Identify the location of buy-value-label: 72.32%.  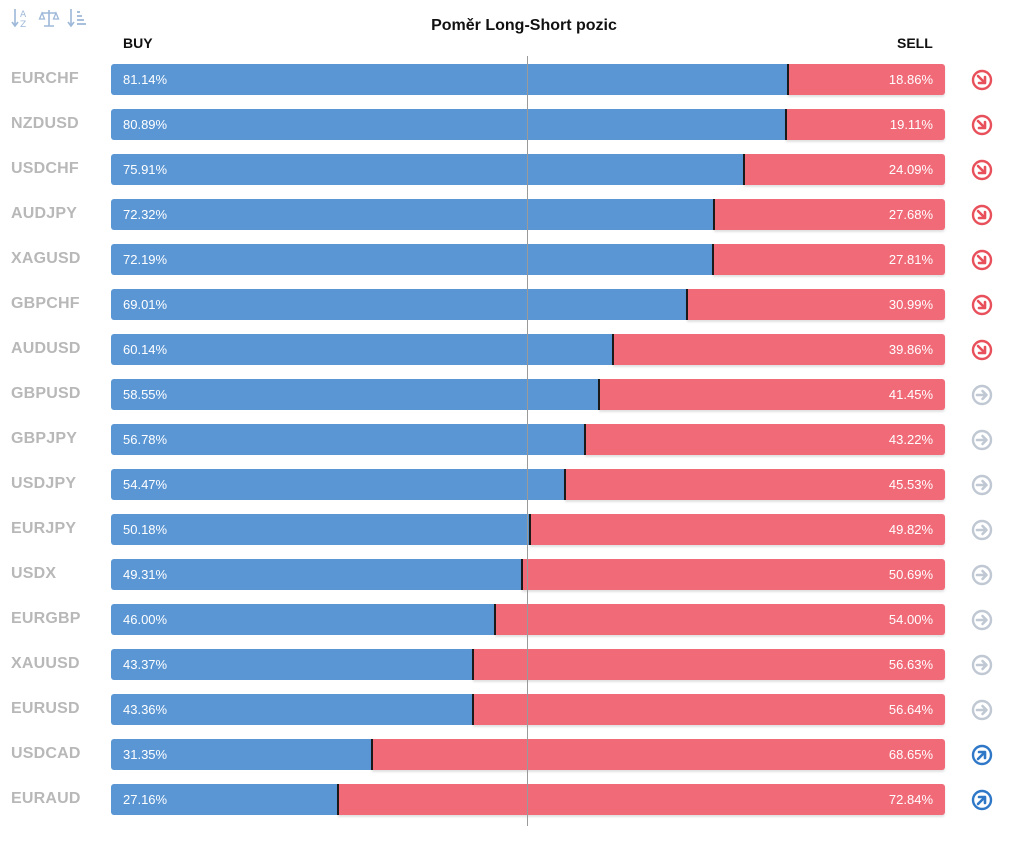
(145, 214).